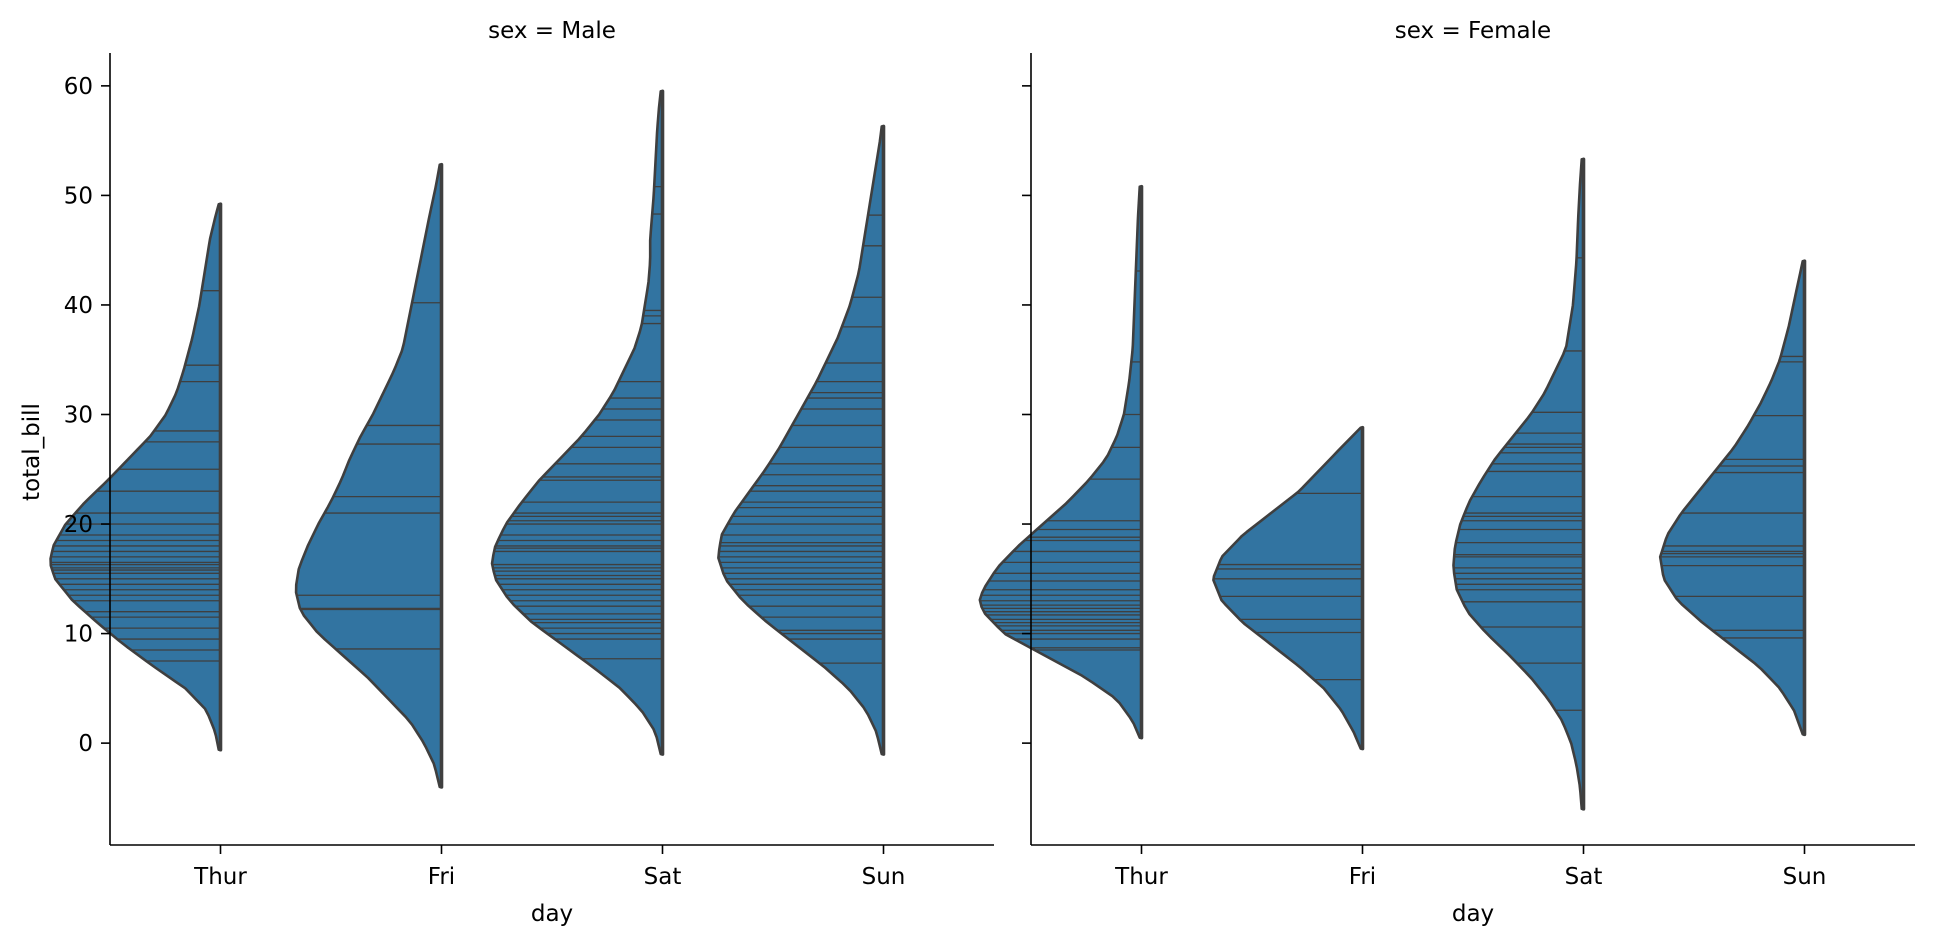 The height and width of the screenshot is (939, 1933). I want to click on y-tick-label: 40, so click(78, 306).